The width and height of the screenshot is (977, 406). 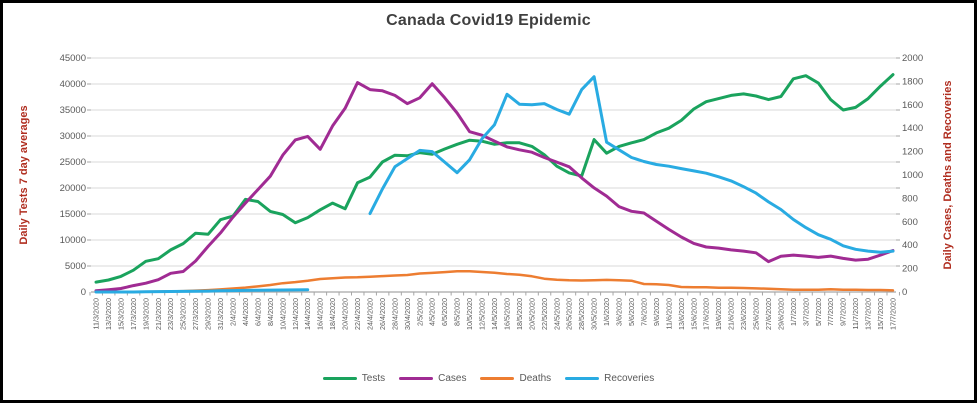 I want to click on svg-text: 31/3/2020, so click(x=220, y=314).